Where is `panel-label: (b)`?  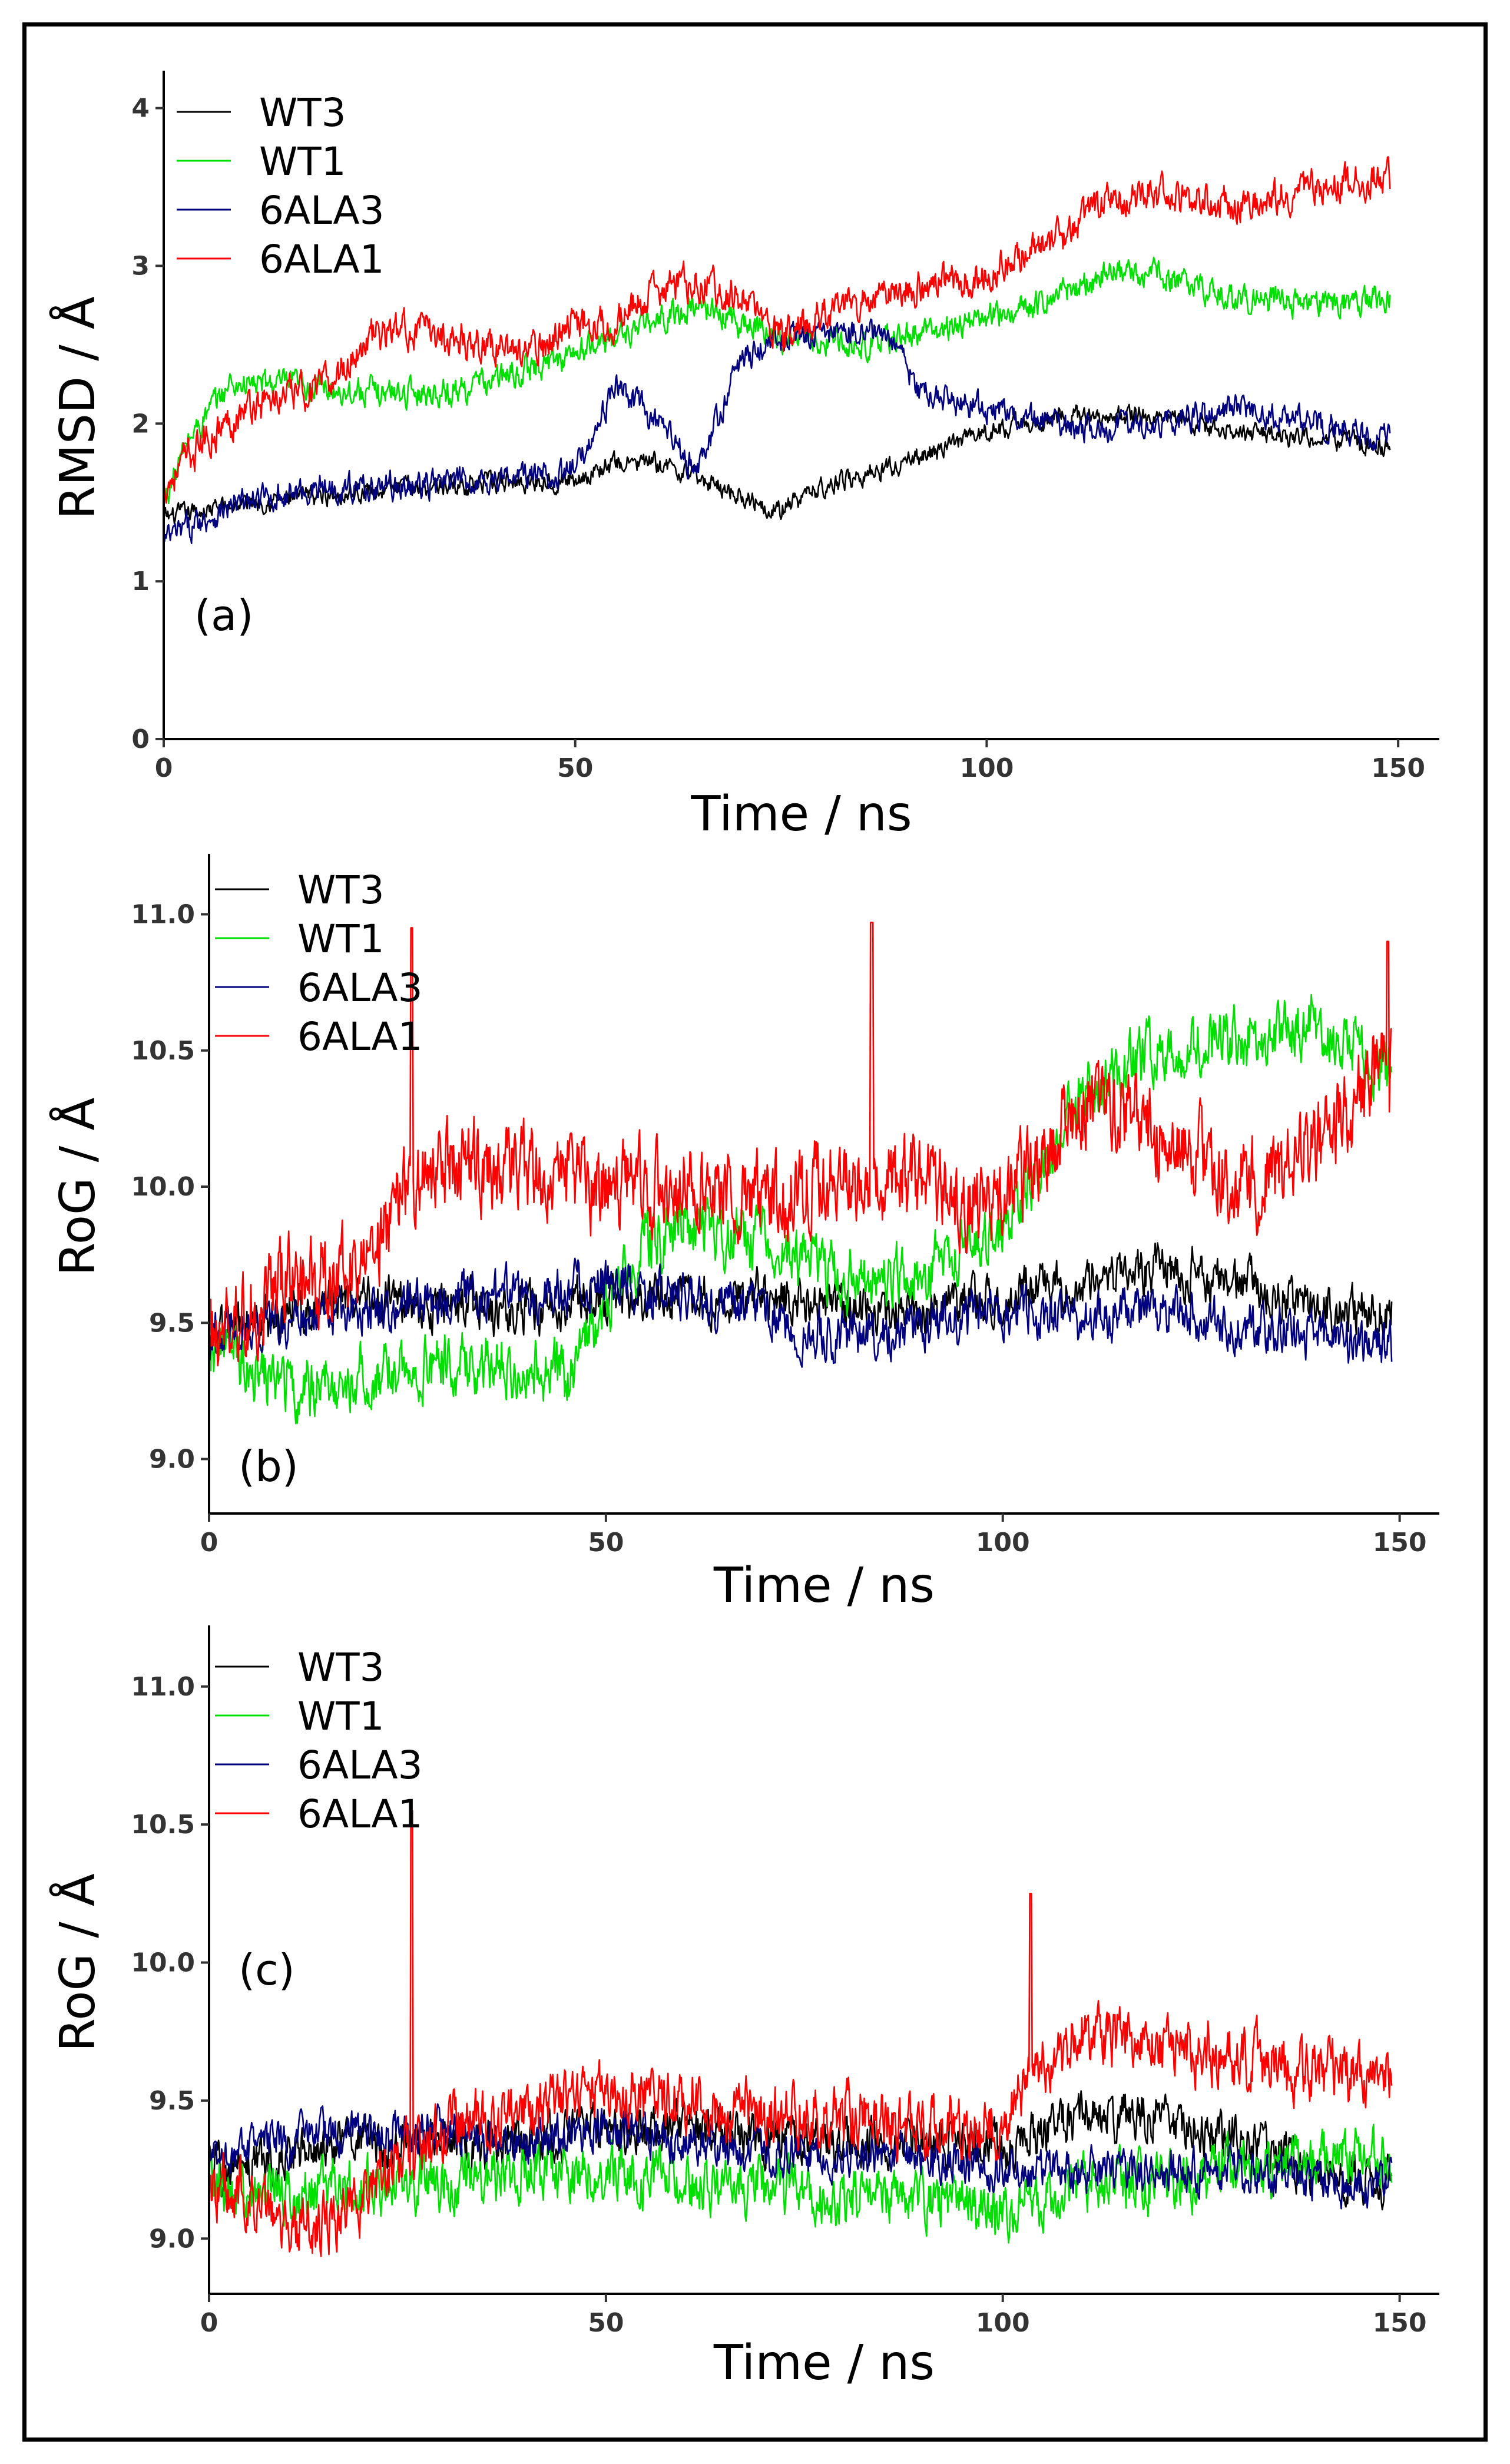
panel-label: (b) is located at coordinates (269, 1466).